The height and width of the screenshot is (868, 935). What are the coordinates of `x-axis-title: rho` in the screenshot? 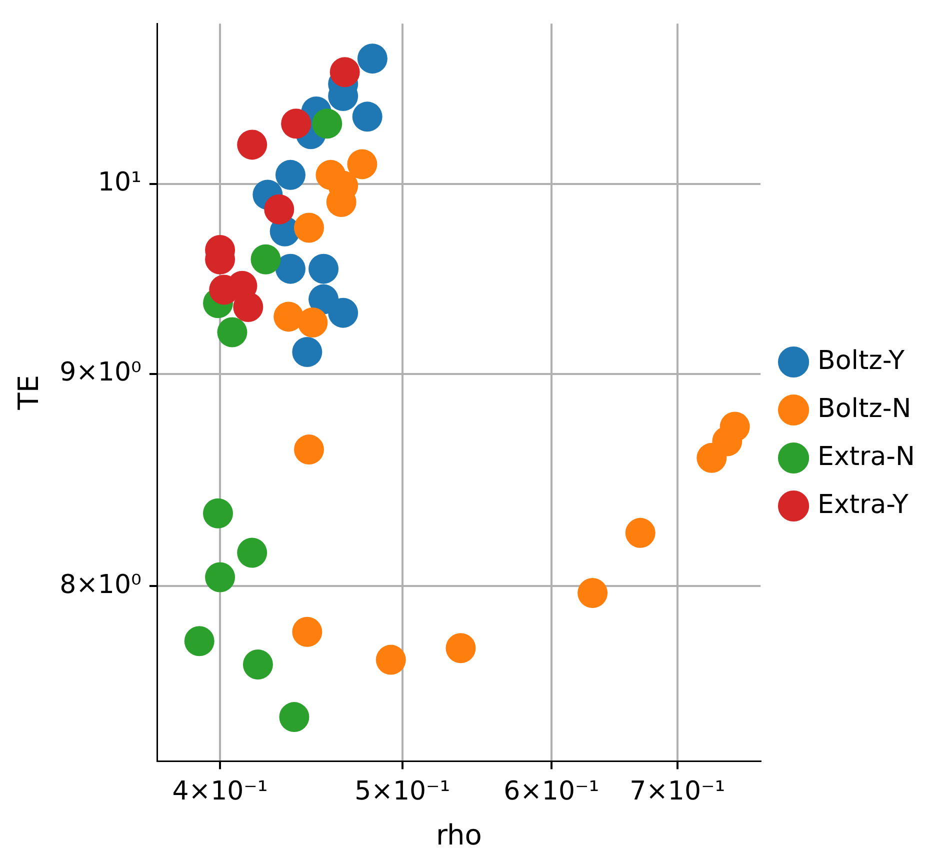 It's located at (459, 835).